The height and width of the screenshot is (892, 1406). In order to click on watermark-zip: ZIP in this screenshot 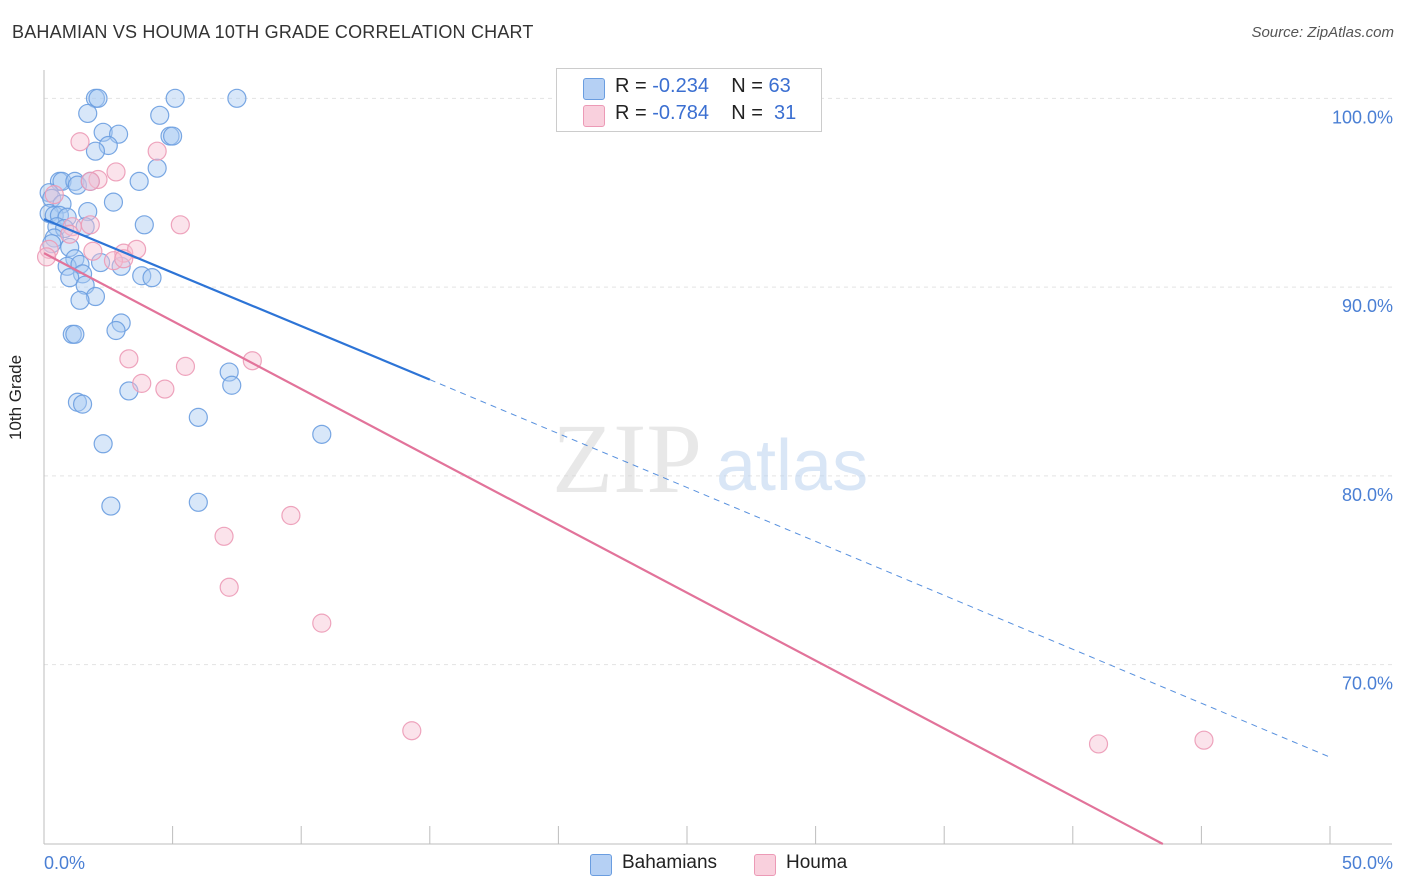, I will do `click(627, 458)`.